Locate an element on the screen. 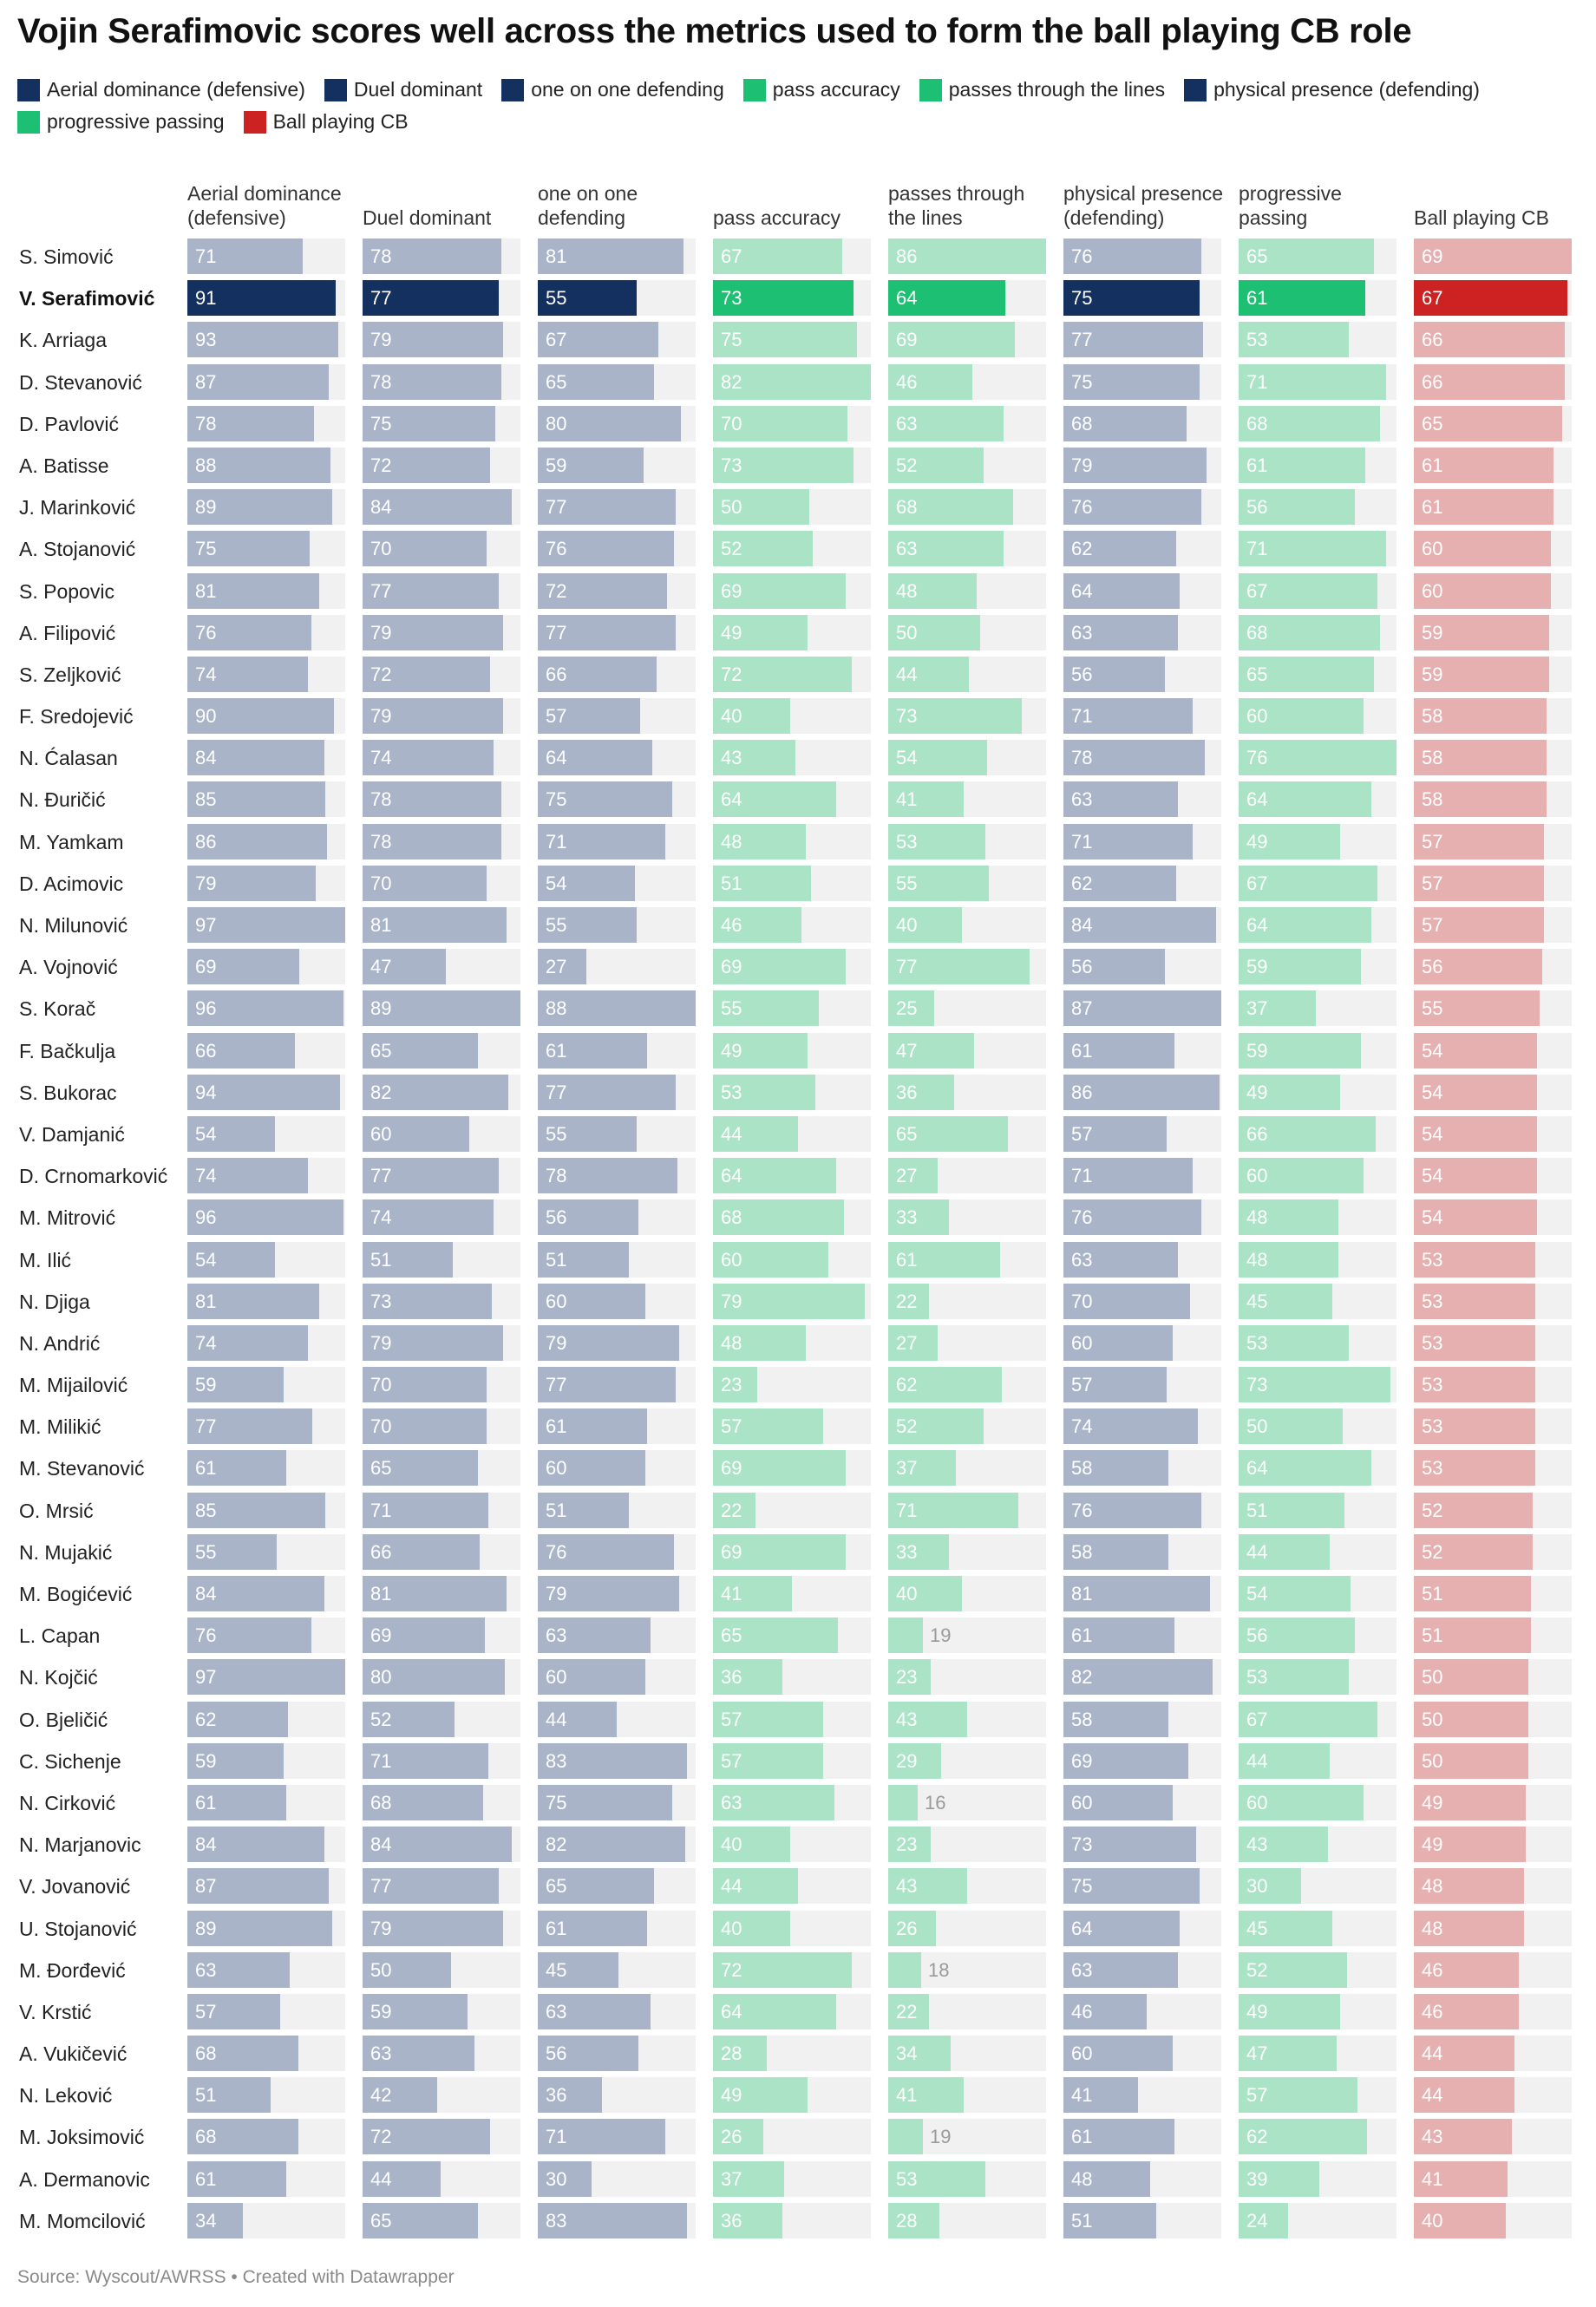  metric-cell: 61 is located at coordinates (266, 1802).